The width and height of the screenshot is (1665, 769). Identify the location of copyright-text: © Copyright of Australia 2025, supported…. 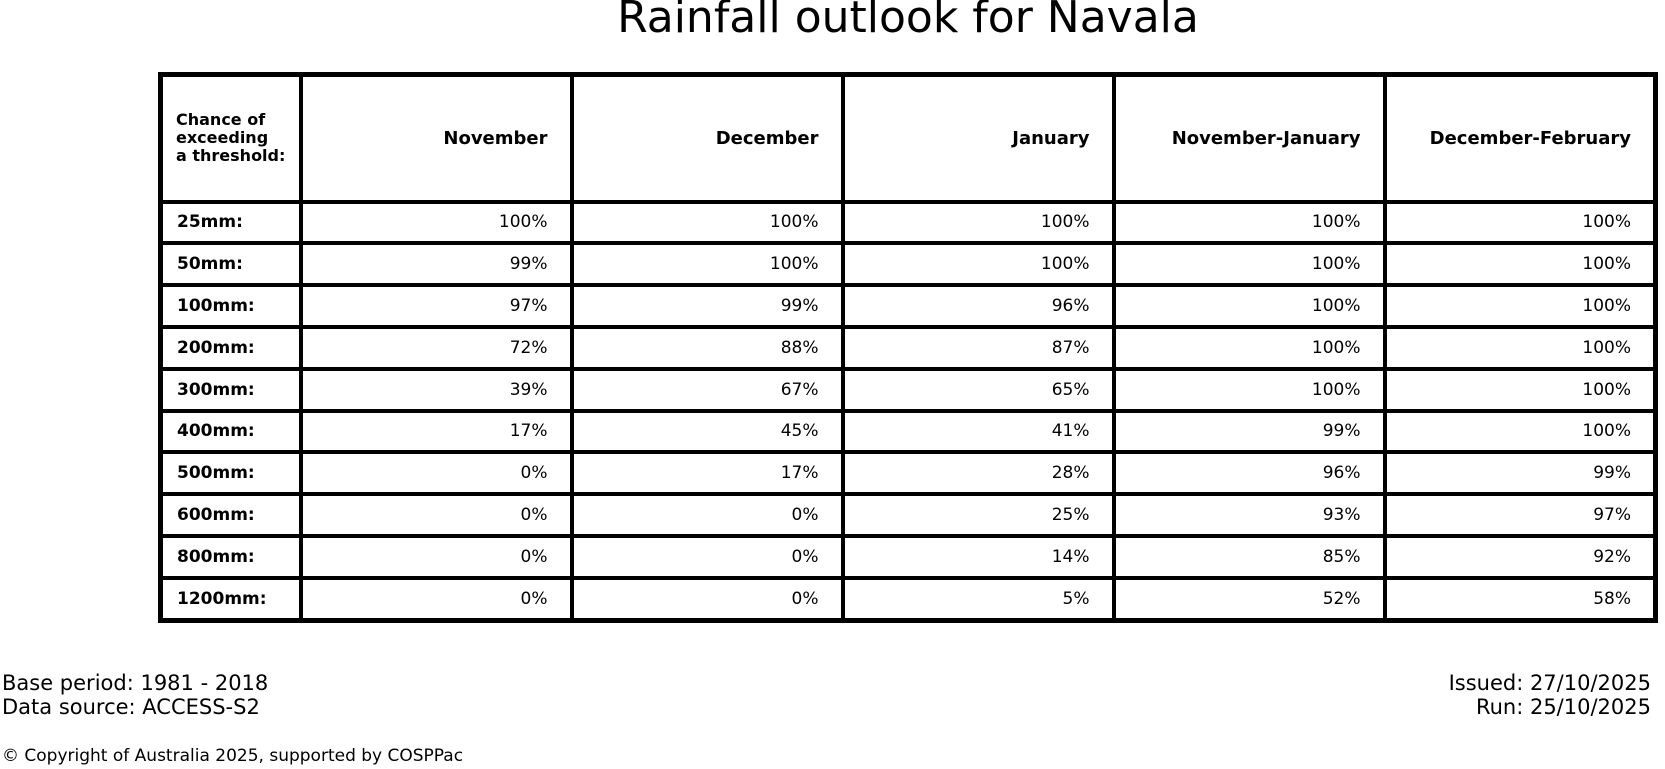
(233, 756).